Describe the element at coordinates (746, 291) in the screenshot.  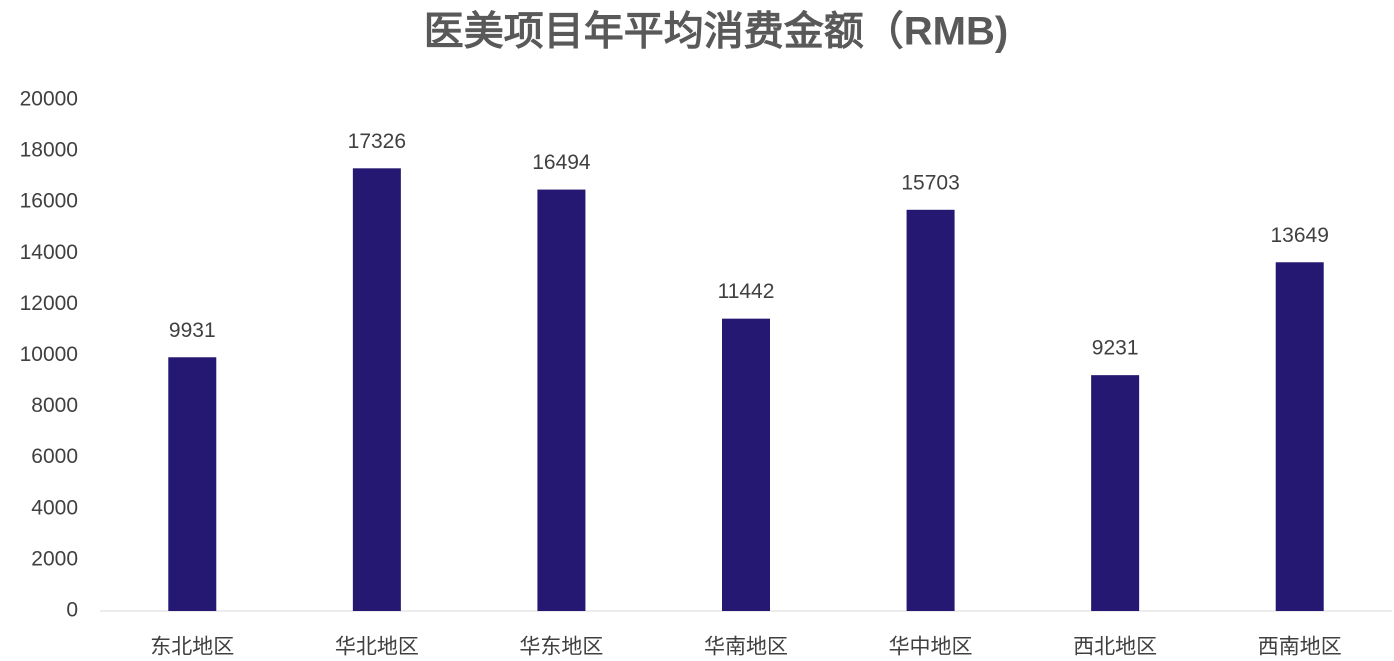
I see `data-label: 11442` at that location.